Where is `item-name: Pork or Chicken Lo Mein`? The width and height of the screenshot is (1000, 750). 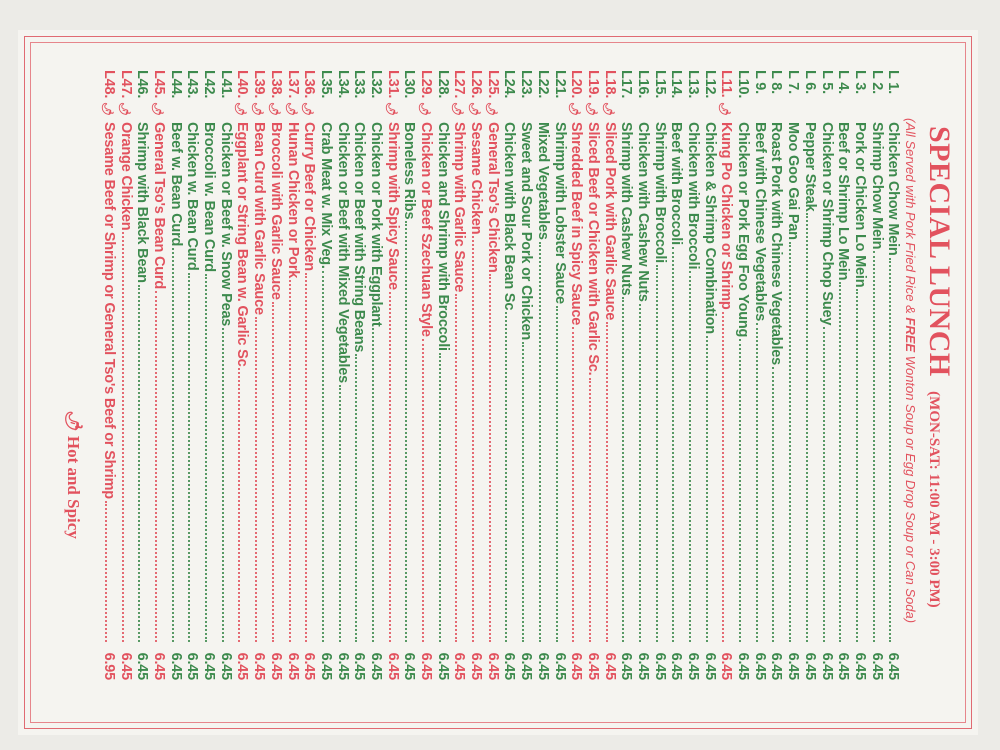
item-name: Pork or Chicken Lo Mein is located at coordinates (859, 205).